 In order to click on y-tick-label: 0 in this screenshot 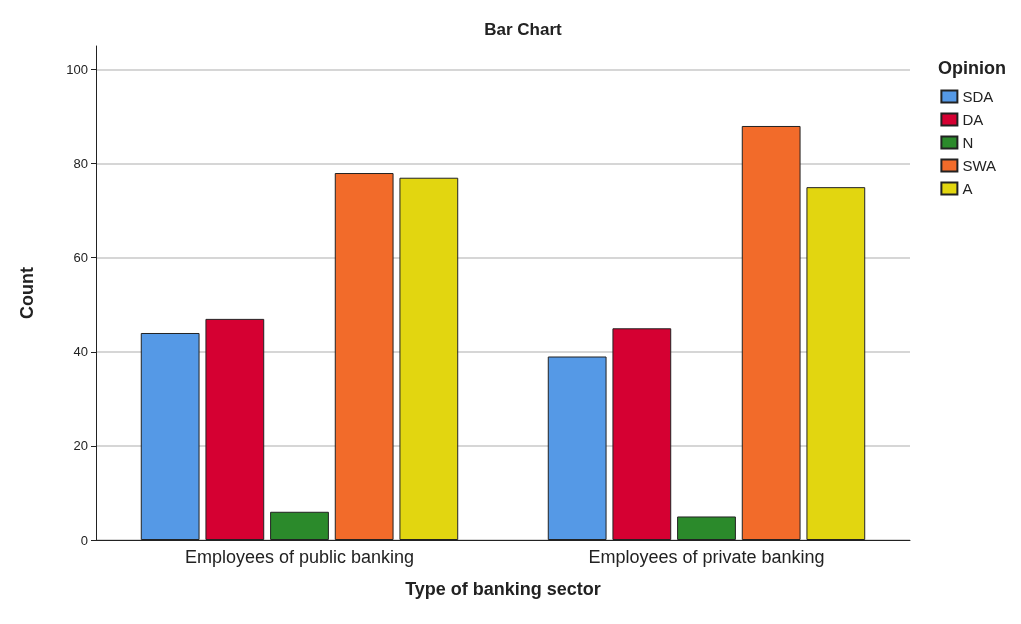, I will do `click(84, 540)`.